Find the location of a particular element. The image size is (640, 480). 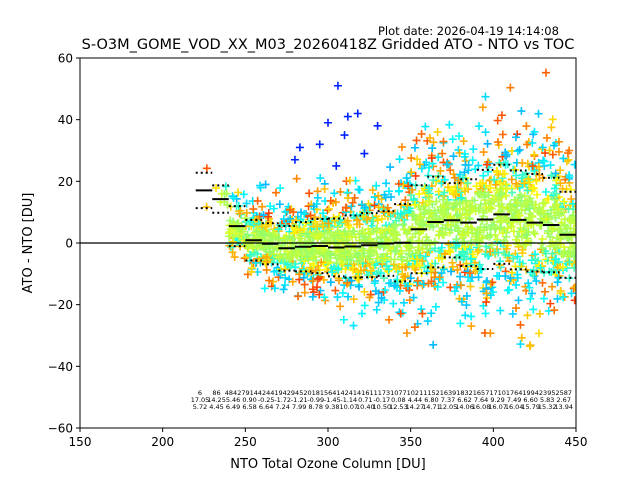

bin-mean: -0.17 is located at coordinates (381, 400).